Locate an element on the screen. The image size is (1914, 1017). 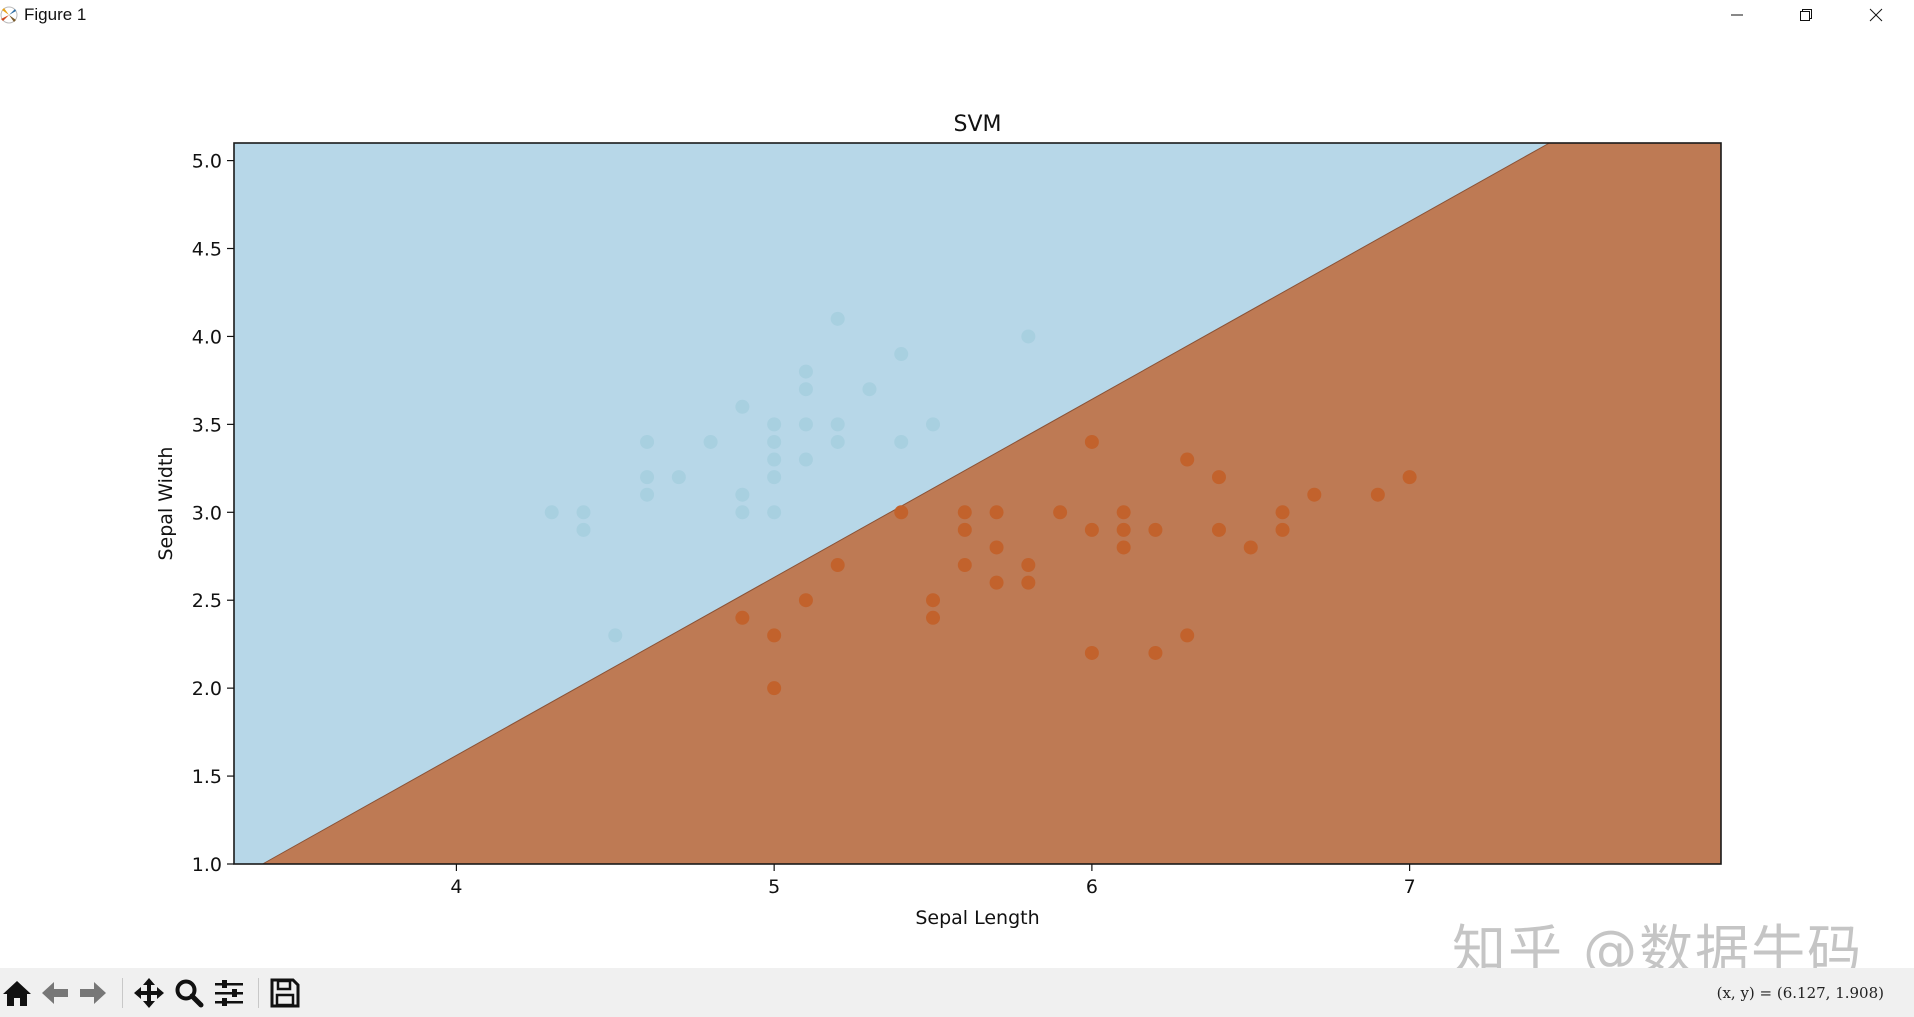
home-icon is located at coordinates (17, 993).